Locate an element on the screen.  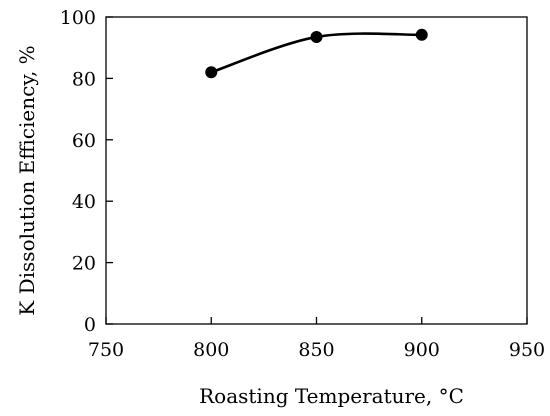
y-tick-label: 0 is located at coordinates (90, 325).